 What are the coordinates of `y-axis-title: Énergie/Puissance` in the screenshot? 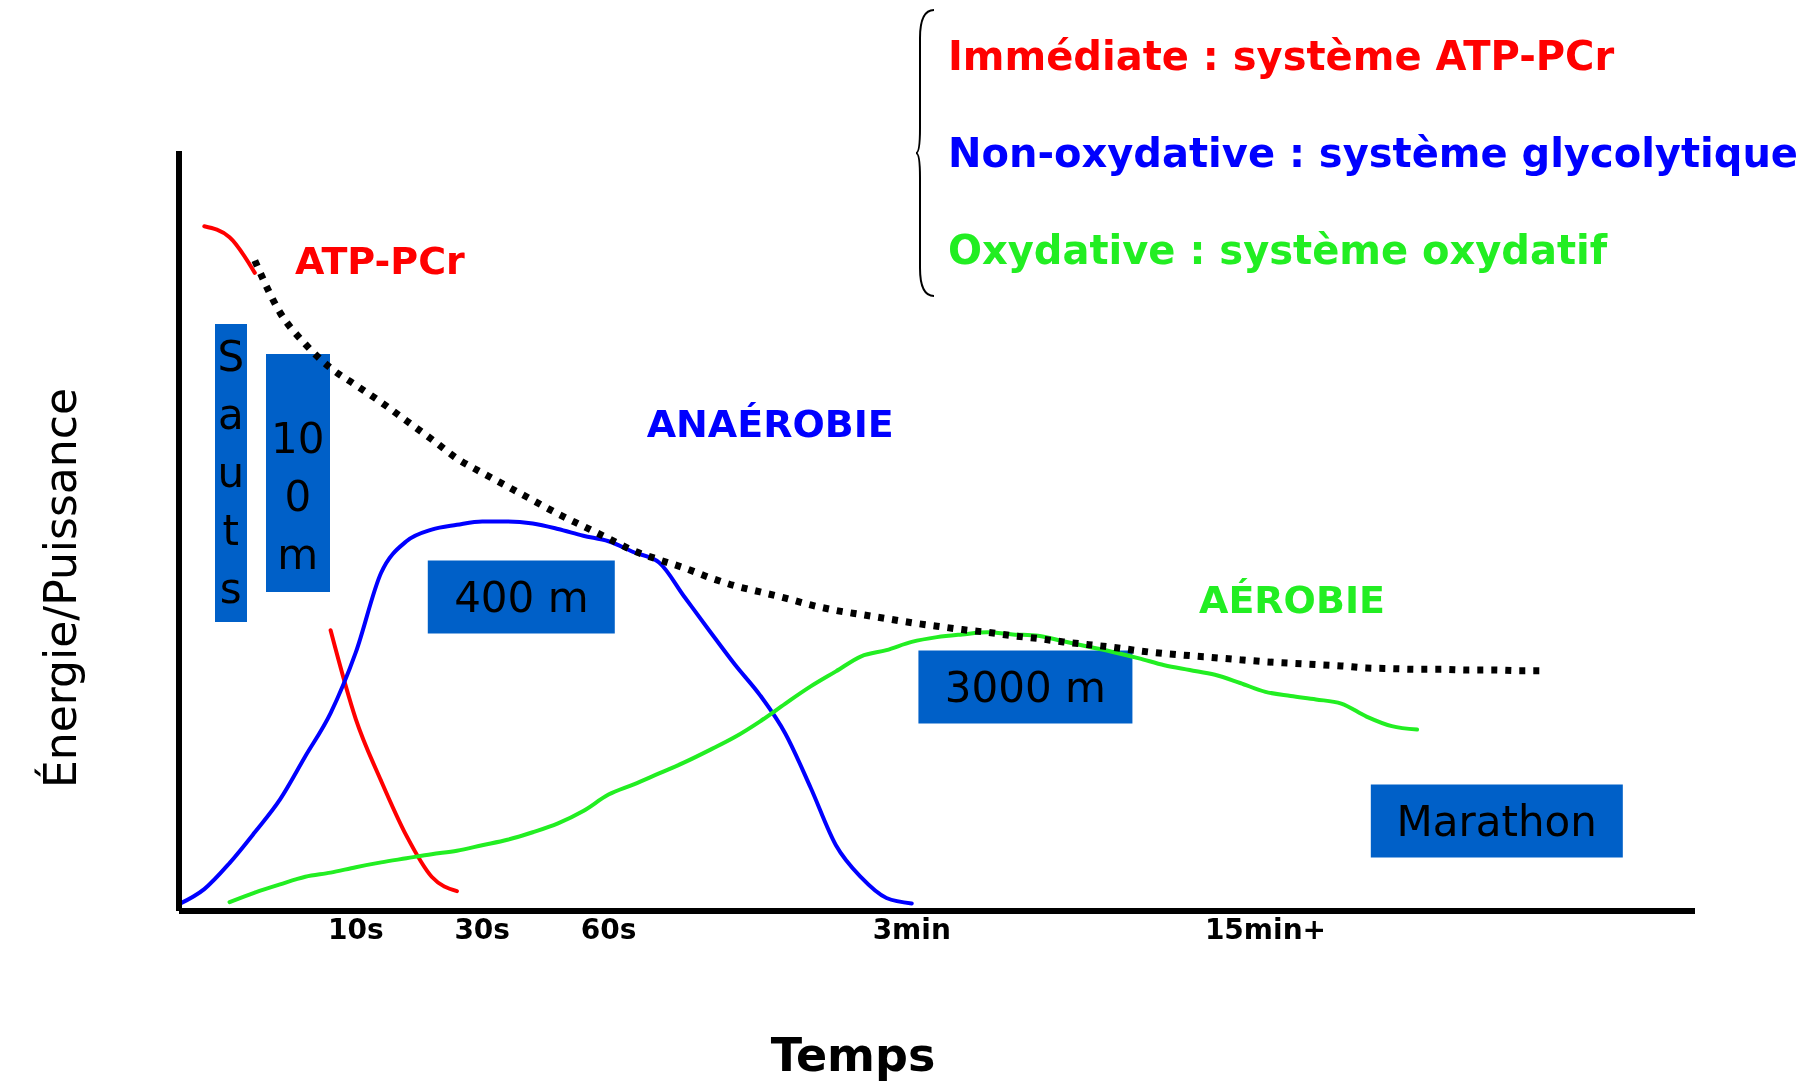 It's located at (60, 588).